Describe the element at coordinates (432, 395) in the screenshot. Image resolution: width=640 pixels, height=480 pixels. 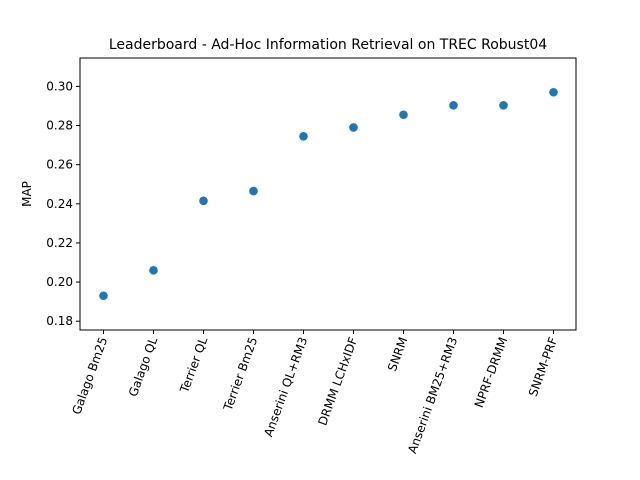
I see `x-tick-label: Anserini BM25+RM3` at that location.